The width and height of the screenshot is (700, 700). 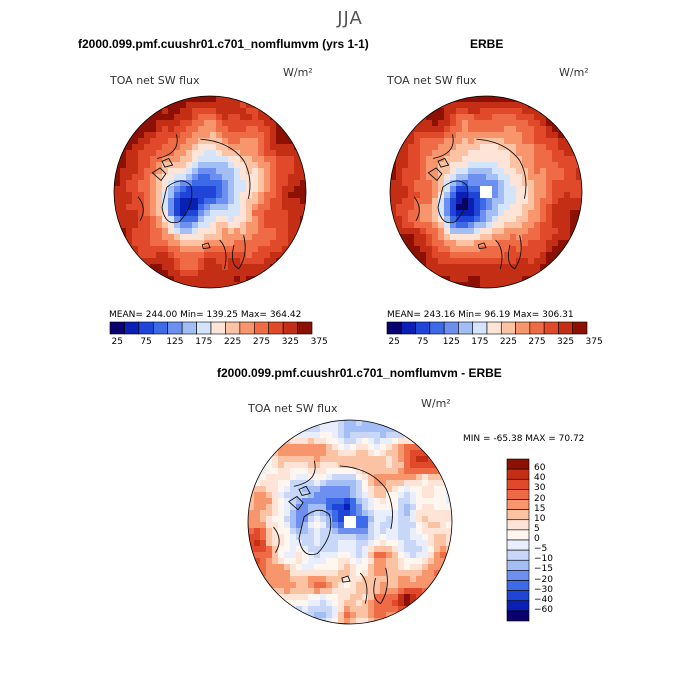 What do you see at coordinates (394, 342) in the screenshot?
I see `colorbar-tick-label: 25` at bounding box center [394, 342].